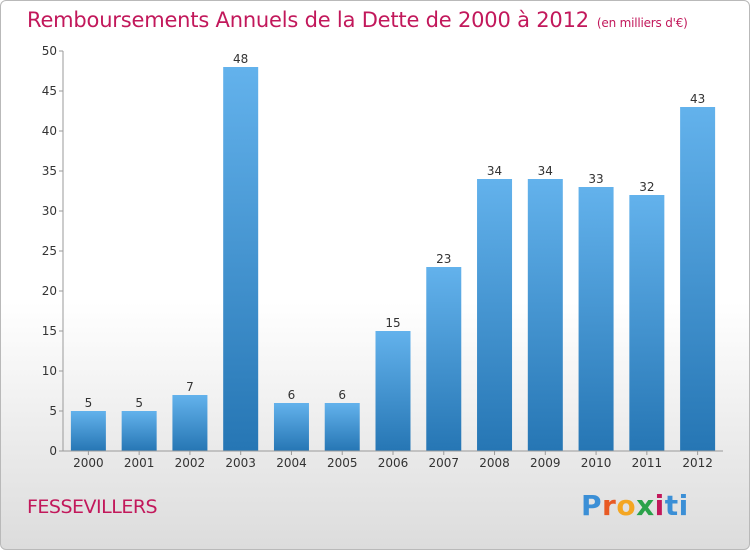 This screenshot has width=750, height=550. Describe the element at coordinates (443, 259) in the screenshot. I see `bar-value-label: 23` at that location.